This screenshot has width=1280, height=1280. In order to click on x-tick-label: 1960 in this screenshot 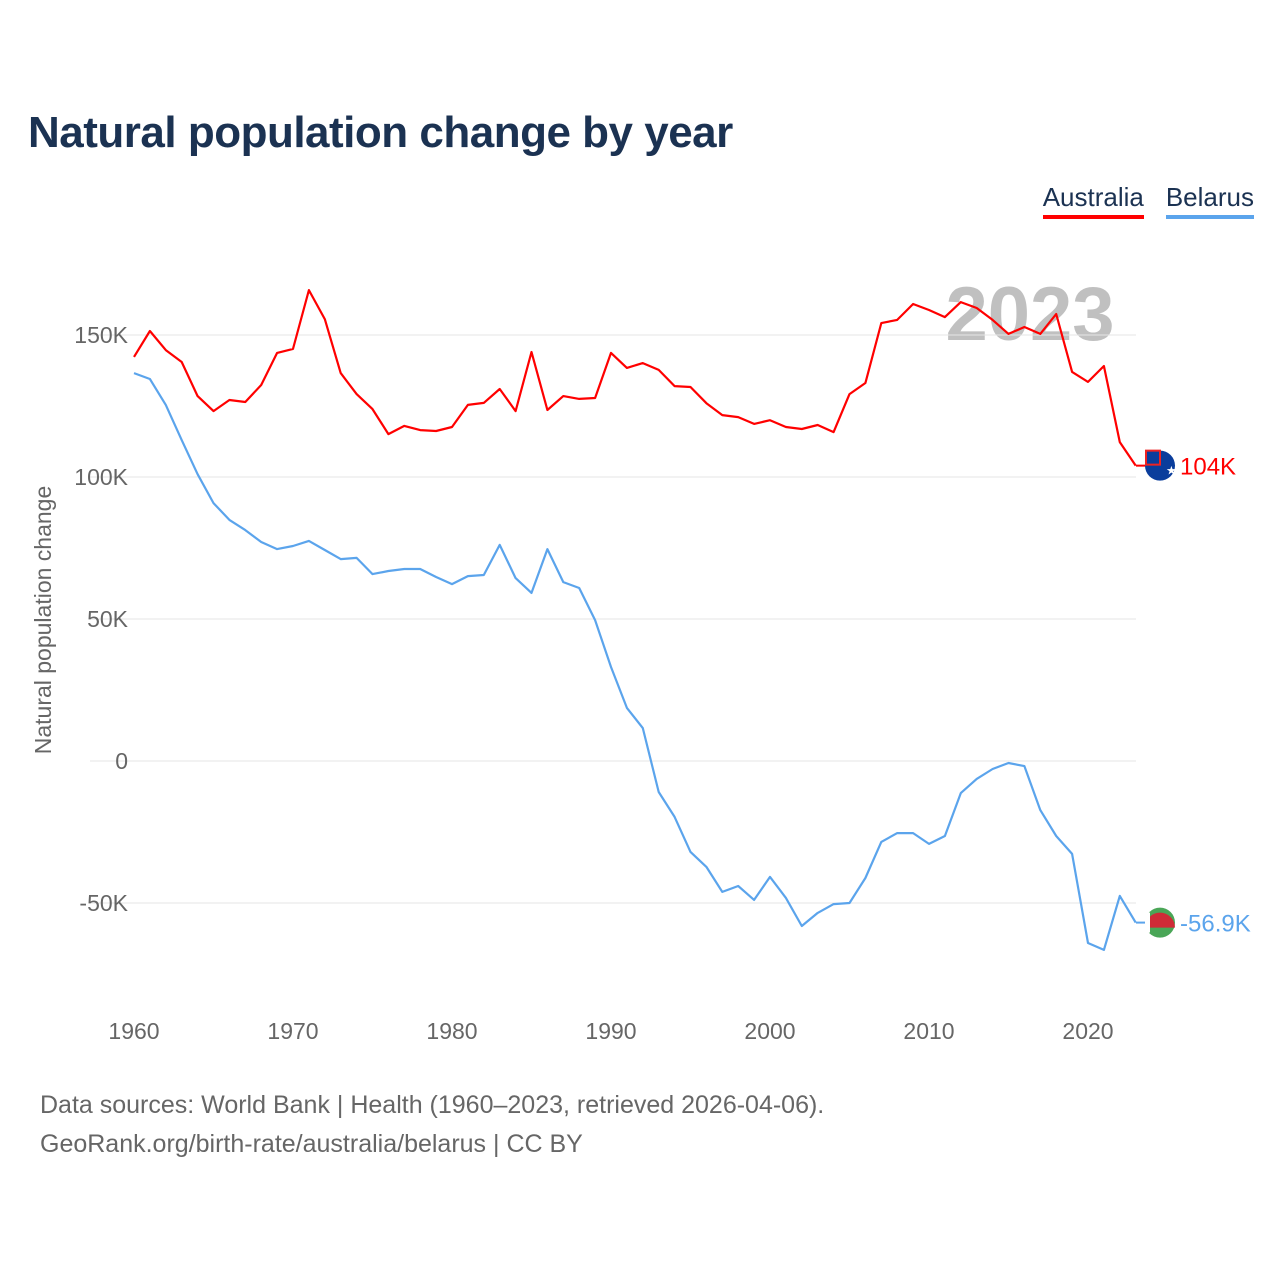, I will do `click(133, 1031)`.